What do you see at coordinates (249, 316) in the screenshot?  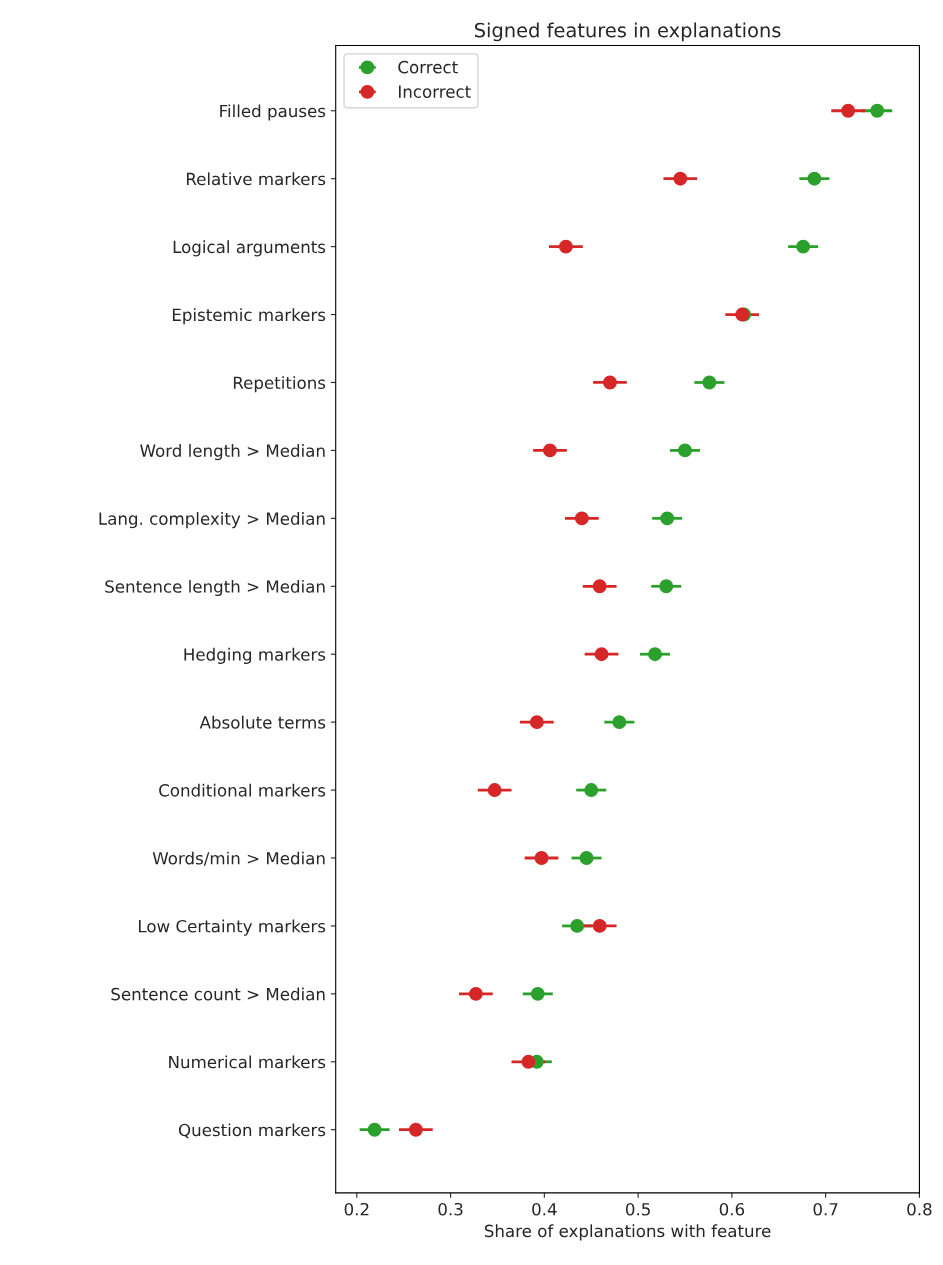 I see `y-tick-label: Epistemic markers` at bounding box center [249, 316].